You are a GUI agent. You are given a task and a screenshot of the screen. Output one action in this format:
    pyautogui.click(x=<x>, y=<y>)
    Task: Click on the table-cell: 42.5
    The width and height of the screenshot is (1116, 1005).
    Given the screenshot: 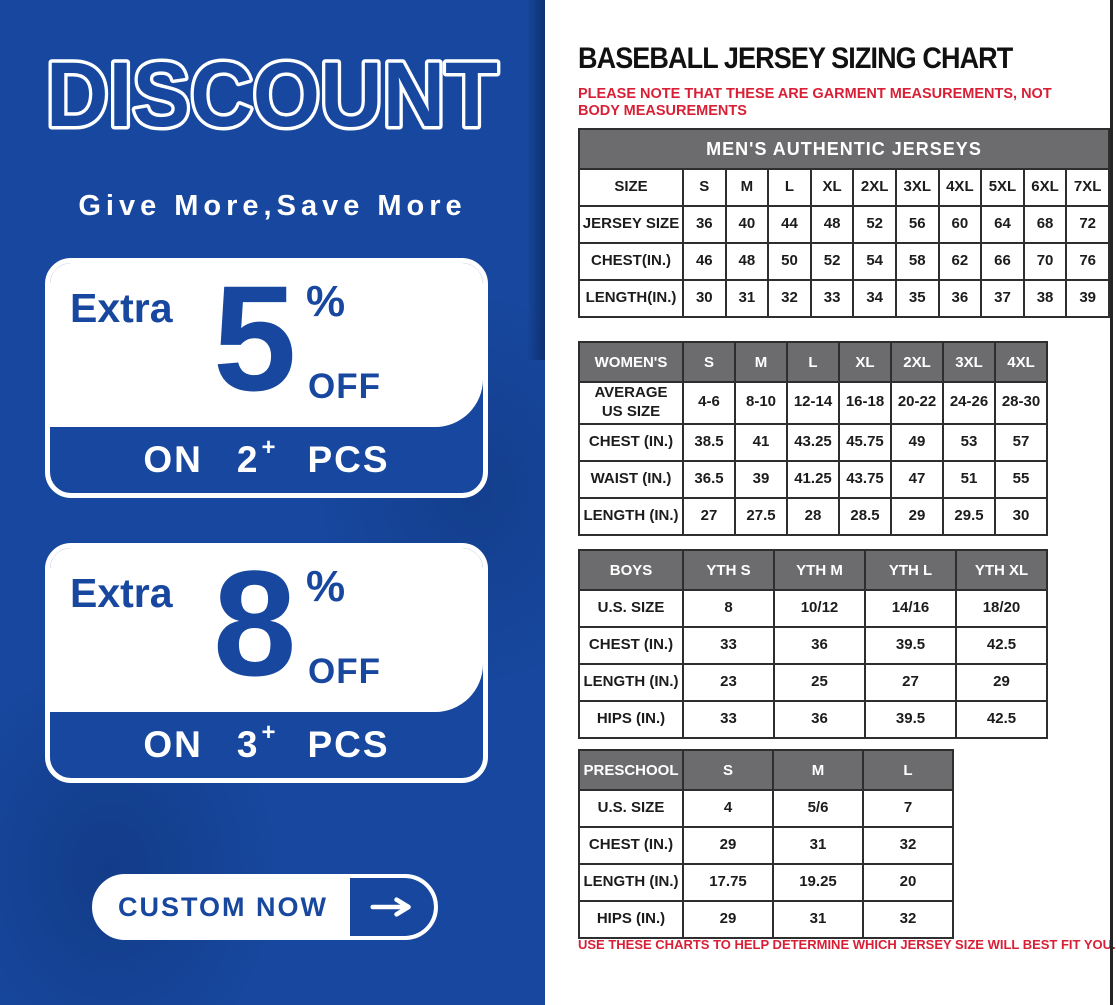 What is the action you would take?
    pyautogui.click(x=1001, y=719)
    